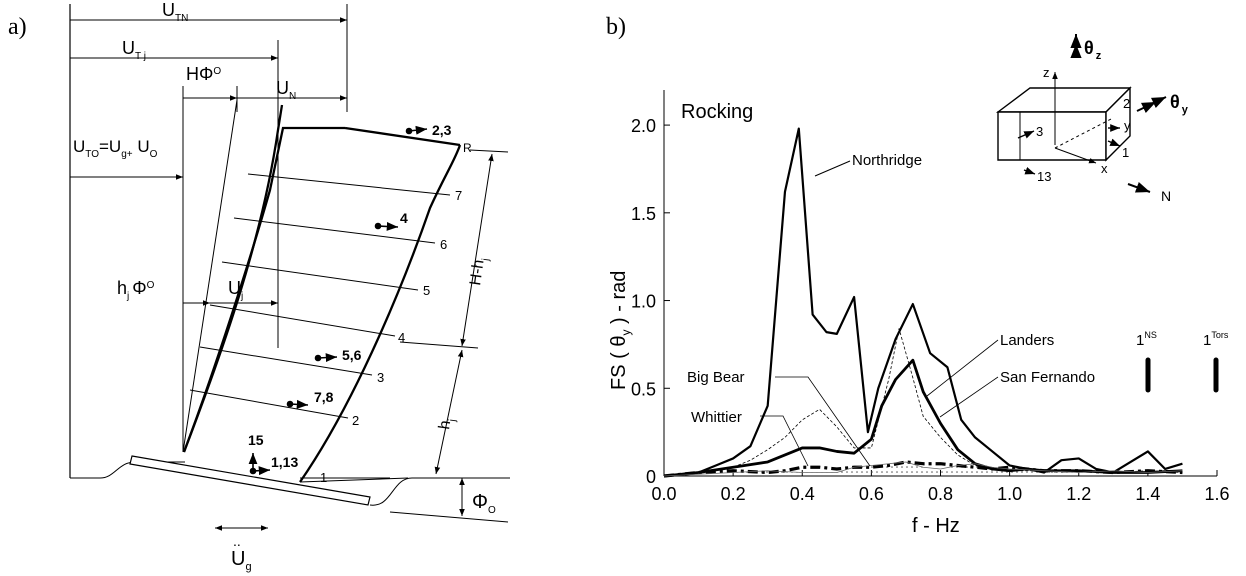  I want to click on sensor-arrows, so click(338, 300).